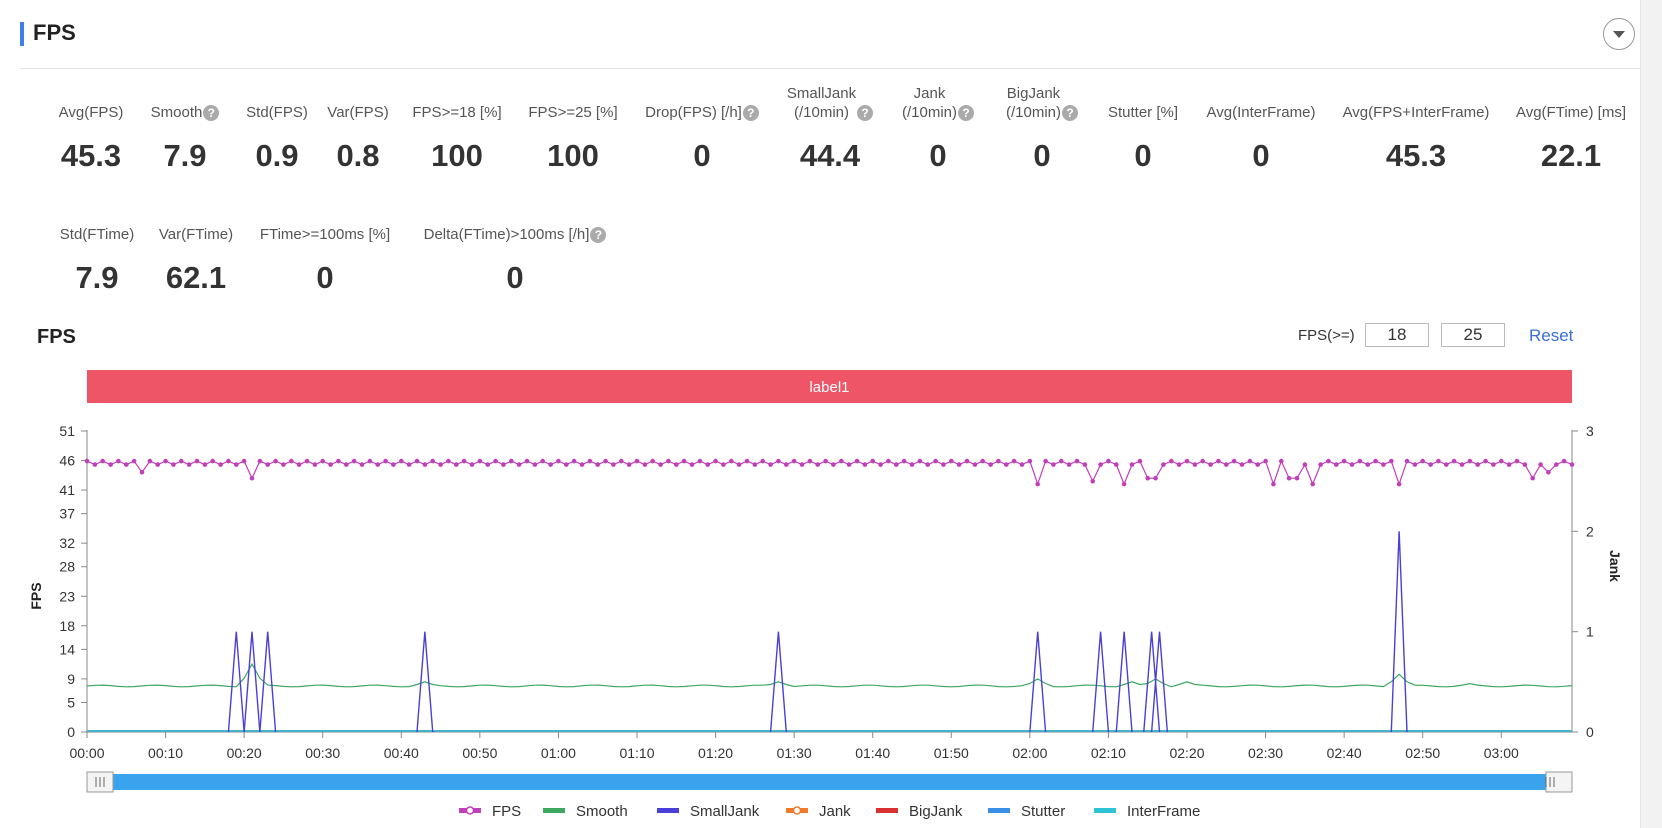 This screenshot has width=1662, height=828. What do you see at coordinates (71, 679) in the screenshot?
I see `y-left-tick-label: 9` at bounding box center [71, 679].